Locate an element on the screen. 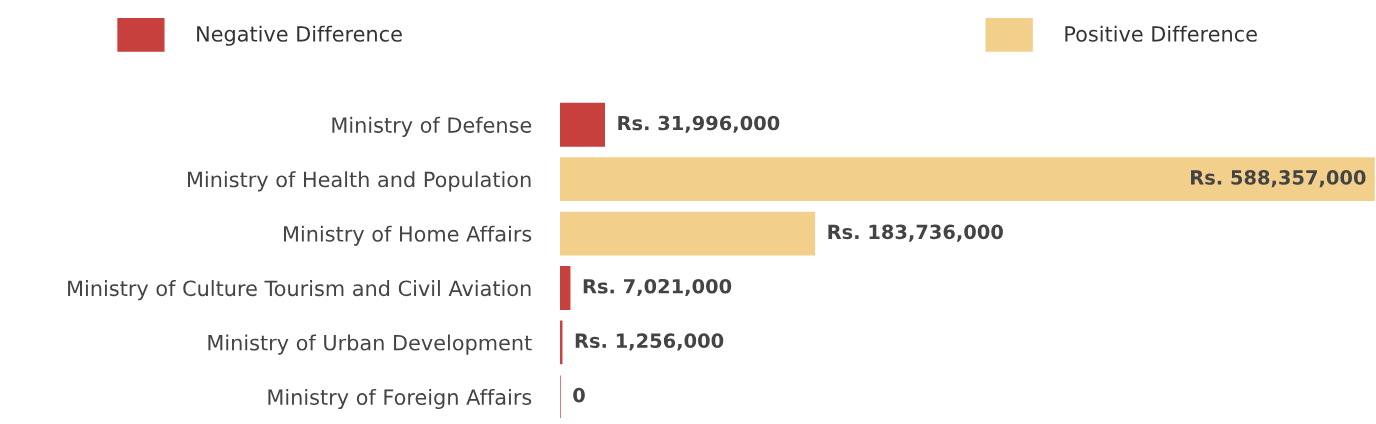 This screenshot has width=1376, height=424. data-label: Rs. 7,021,000 is located at coordinates (657, 287).